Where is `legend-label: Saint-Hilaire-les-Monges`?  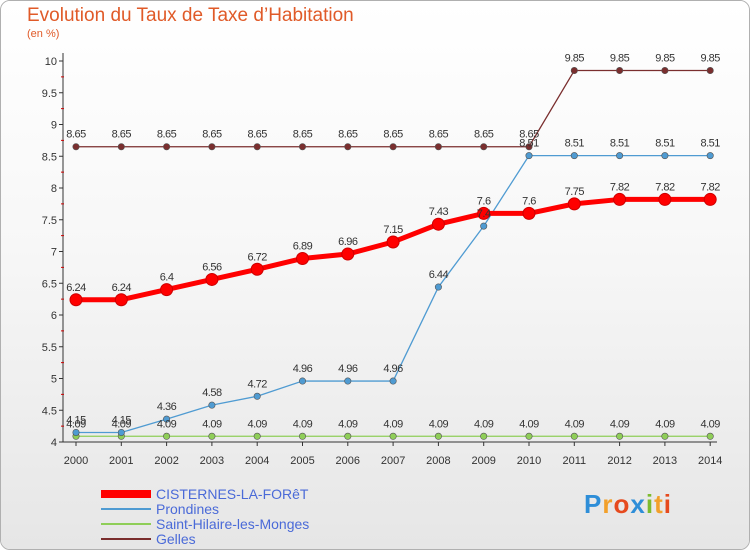
legend-label: Saint-Hilaire-les-Monges is located at coordinates (232, 524).